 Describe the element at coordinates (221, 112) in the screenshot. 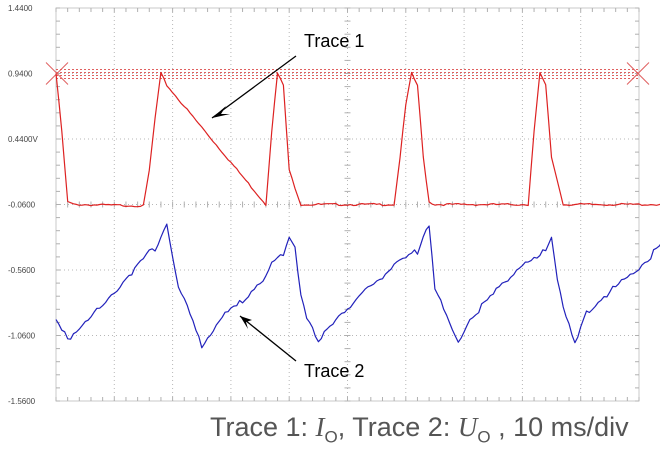

I see `annotation-trace-1-arrowhead` at that location.